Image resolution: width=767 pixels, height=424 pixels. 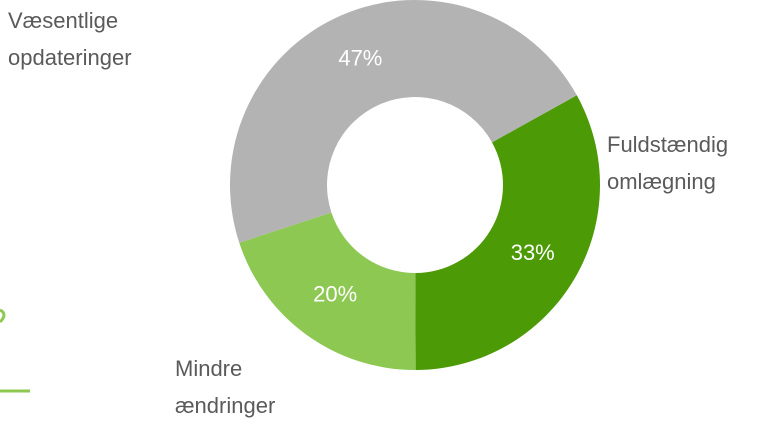 What do you see at coordinates (225, 387) in the screenshot?
I see `category-label: Mindre ændringer` at bounding box center [225, 387].